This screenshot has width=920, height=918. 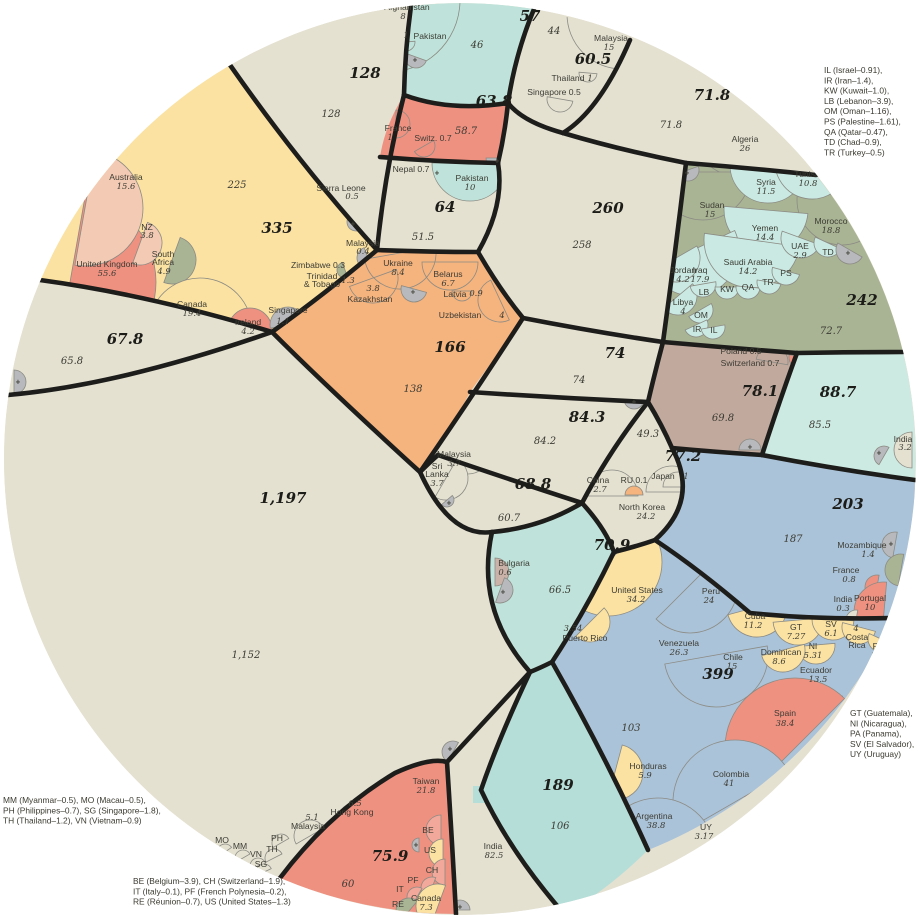 I want to click on region-r57, so click(x=469, y=55).